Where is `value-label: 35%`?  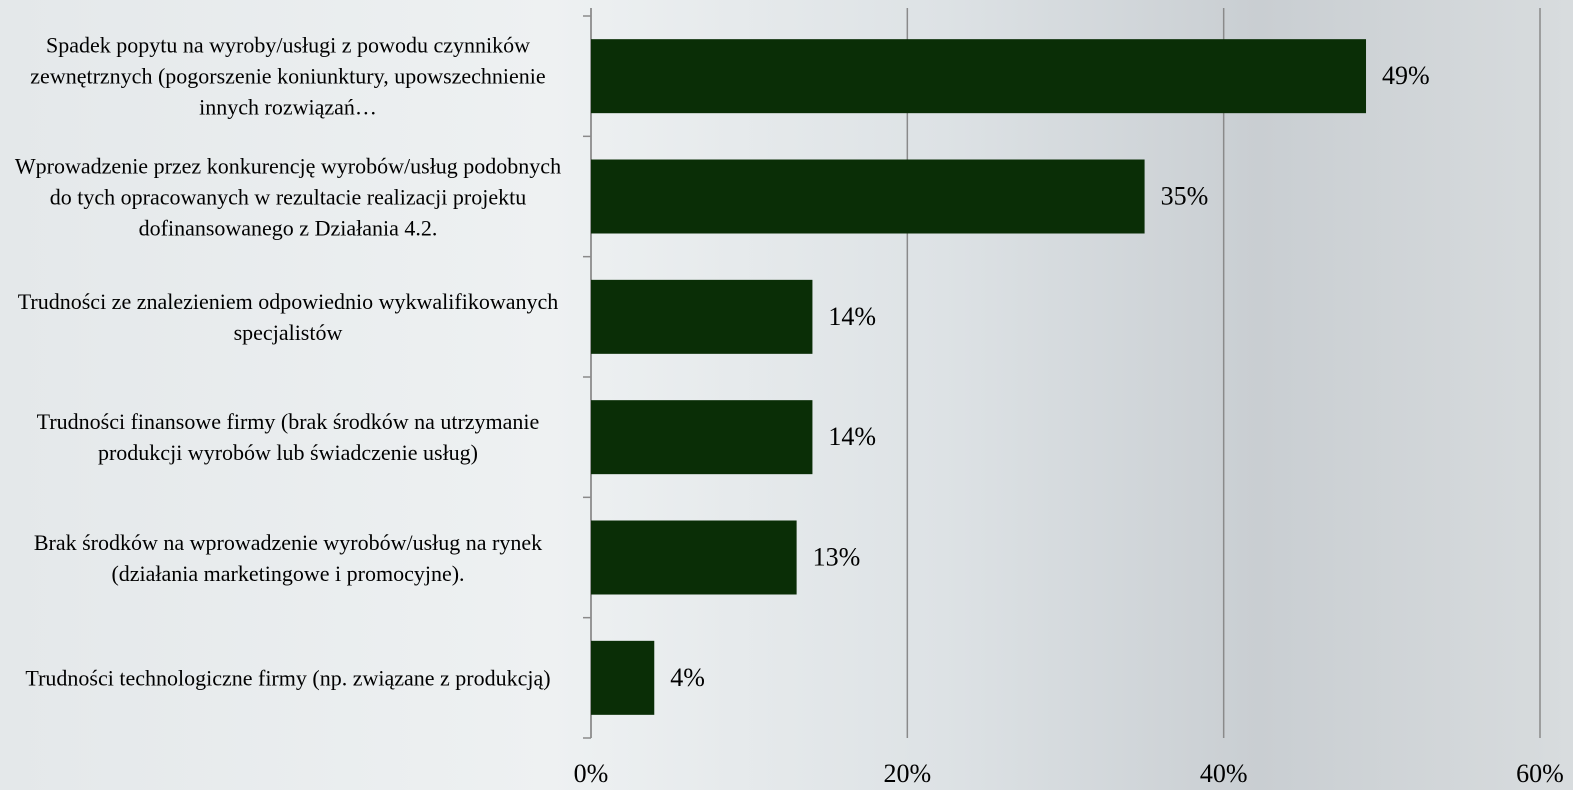 value-label: 35% is located at coordinates (1185, 195).